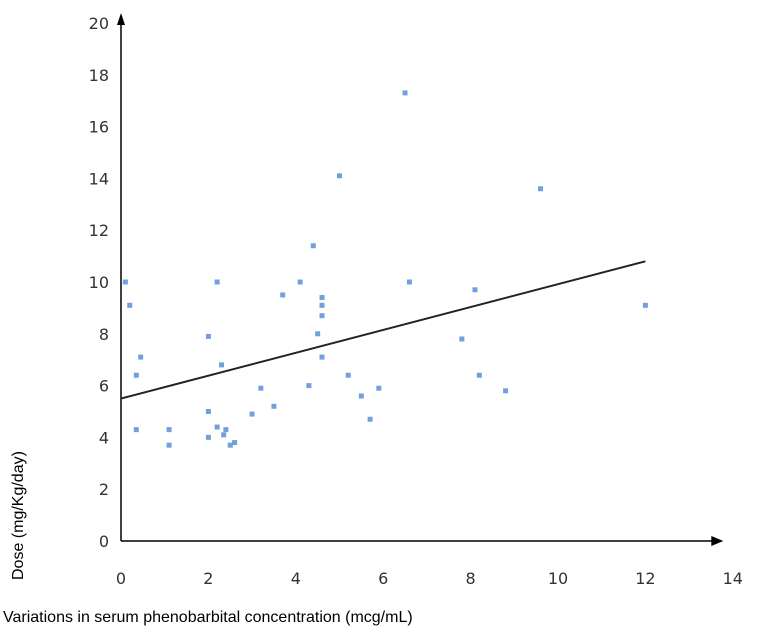 The height and width of the screenshot is (631, 771). Describe the element at coordinates (99, 127) in the screenshot. I see `y-tick-label: 16` at that location.